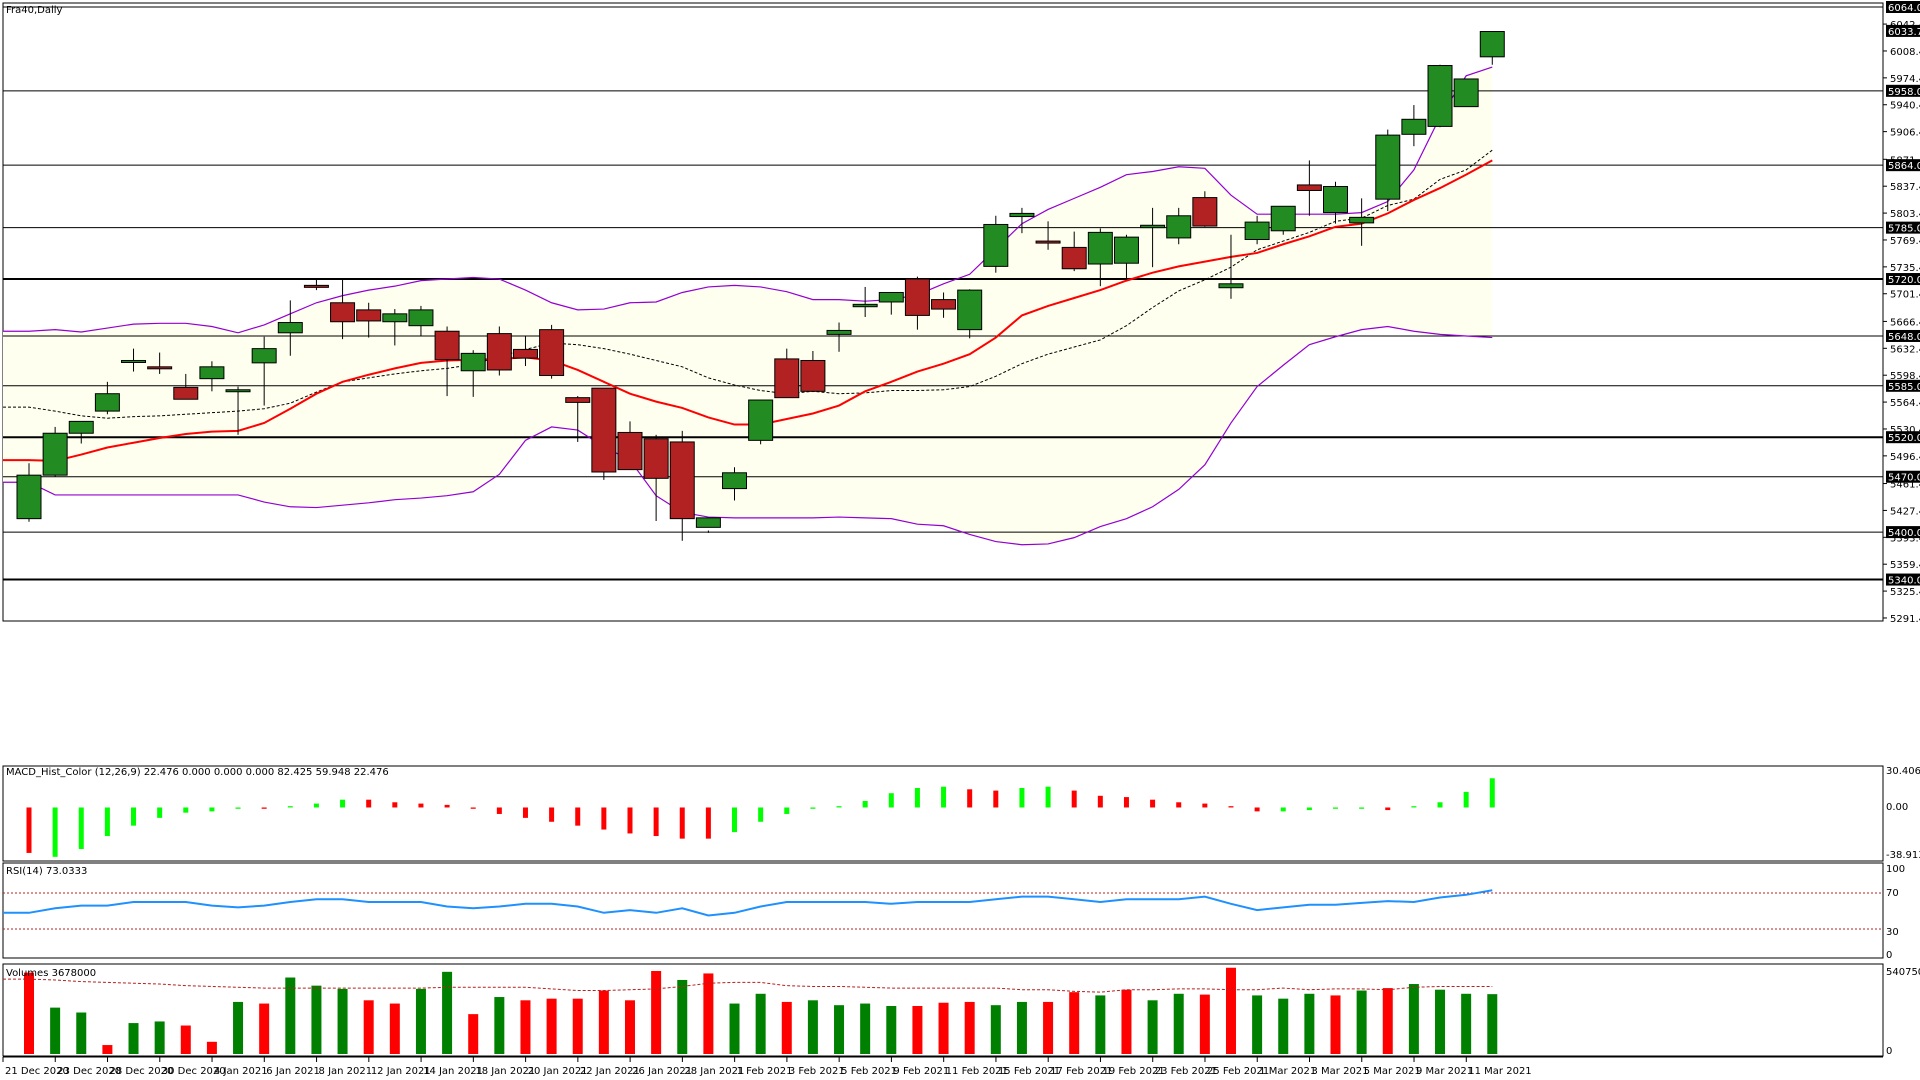  Describe the element at coordinates (1889, 1051) in the screenshot. I see `volume-axis-min: 0` at that location.